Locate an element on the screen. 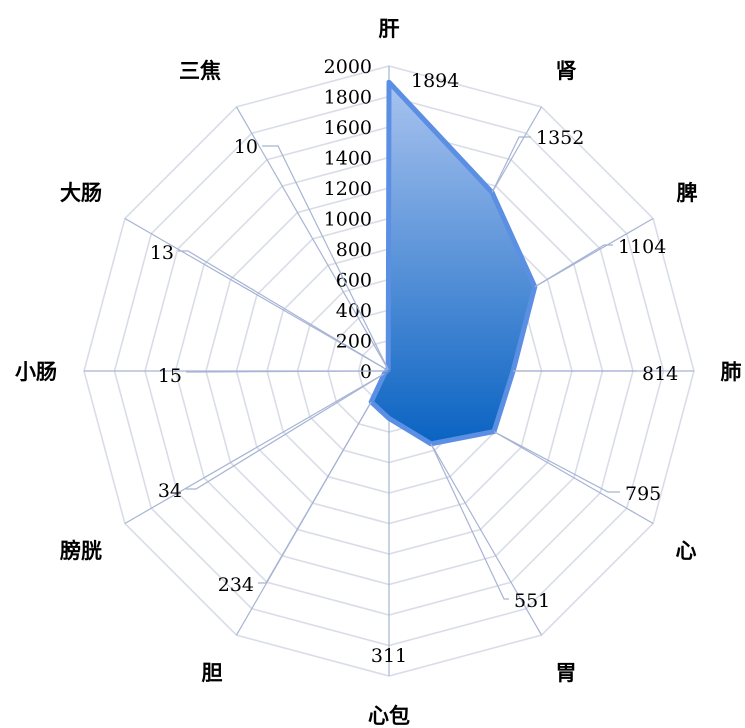 The image size is (745, 728). category-label: 小肠 is located at coordinates (36, 372).